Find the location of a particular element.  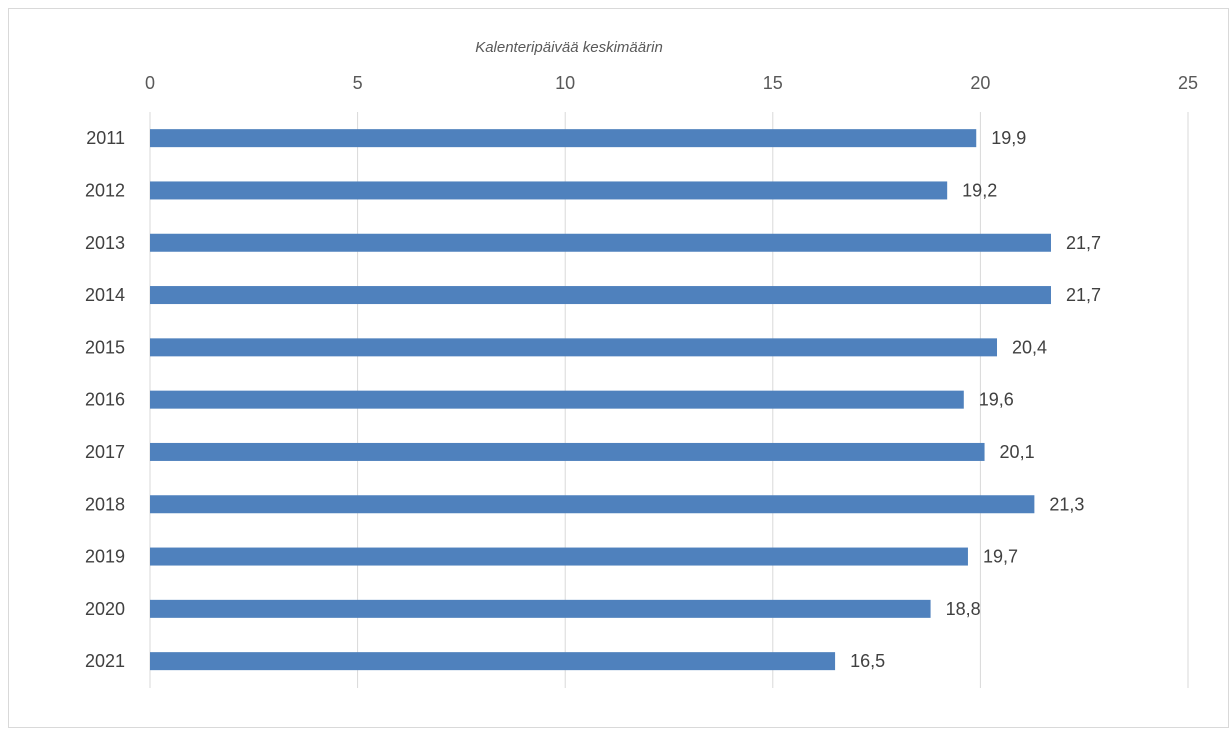

category-label: 2015 is located at coordinates (105, 347).